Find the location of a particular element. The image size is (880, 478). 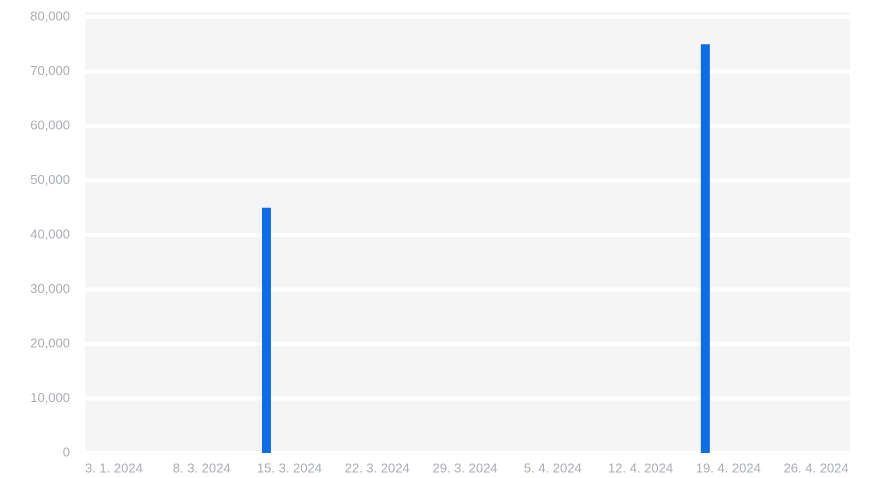

x-tick-label: 15. 3. 2024 is located at coordinates (289, 467).